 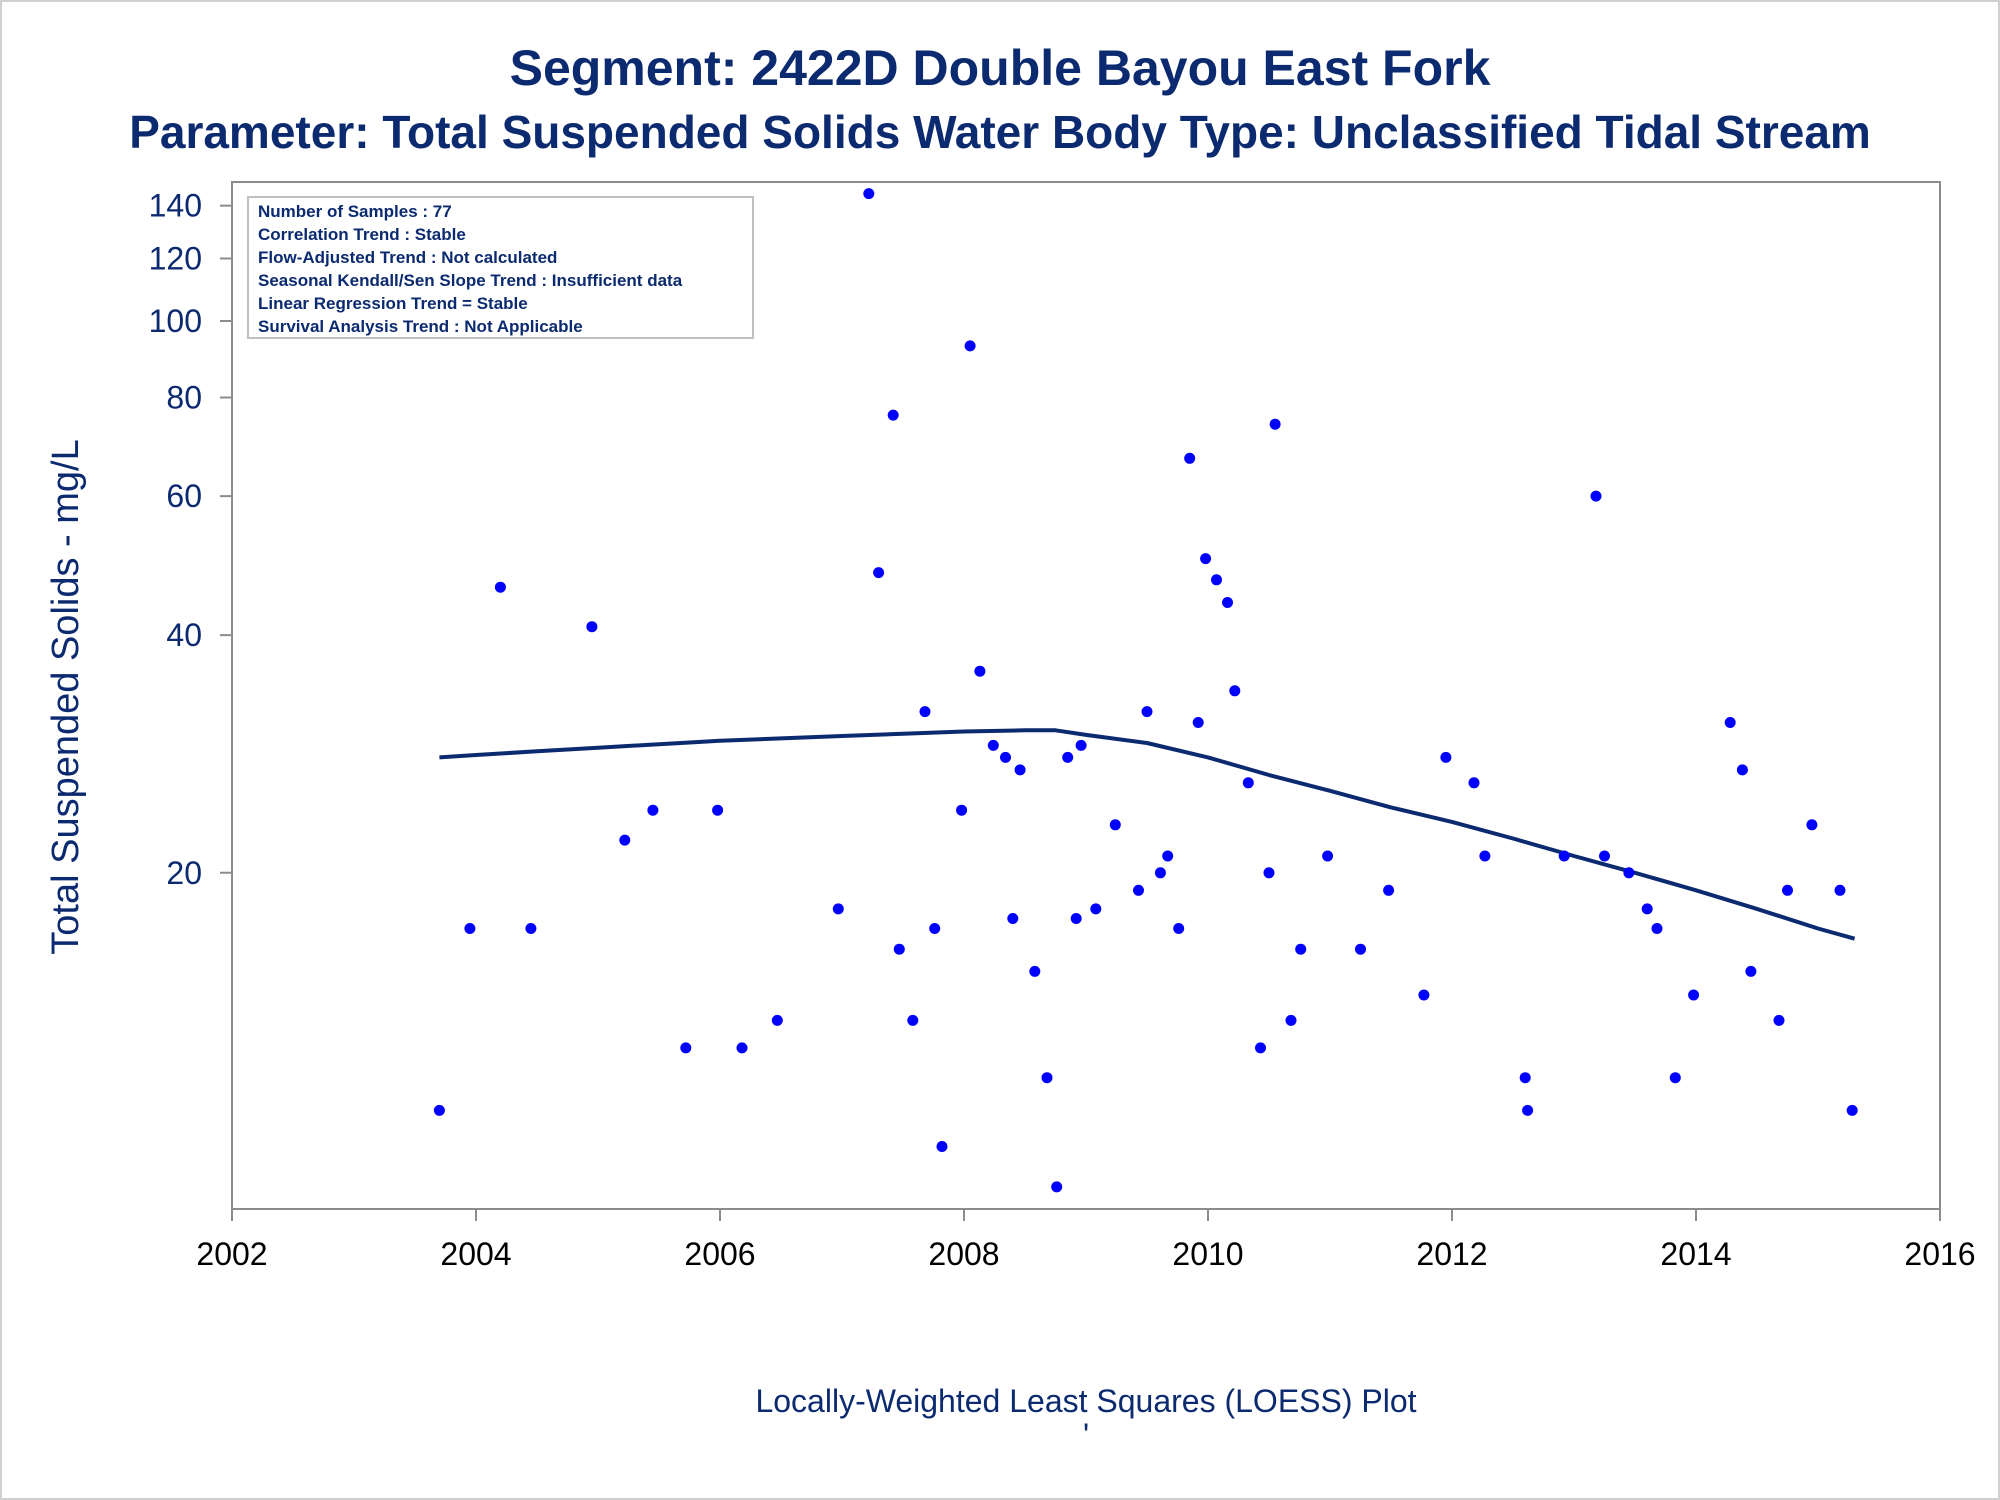 I want to click on y-tick-label: 80, so click(x=184, y=398).